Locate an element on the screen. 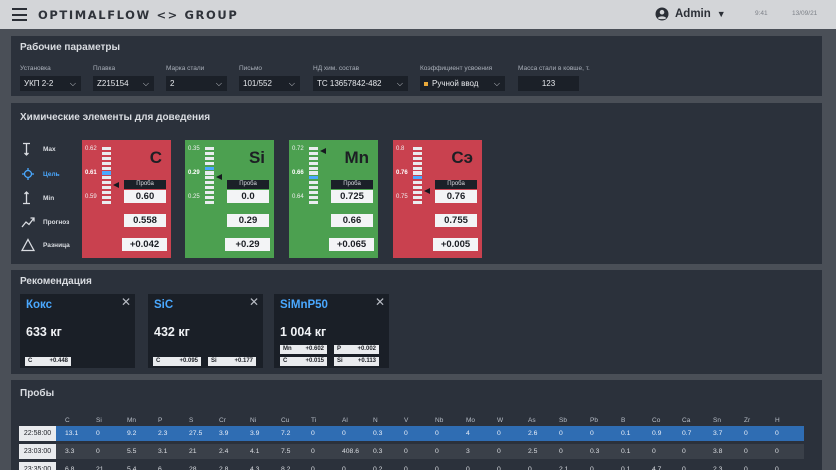 The width and height of the screenshot is (836, 470). user-name: Admin is located at coordinates (693, 14).